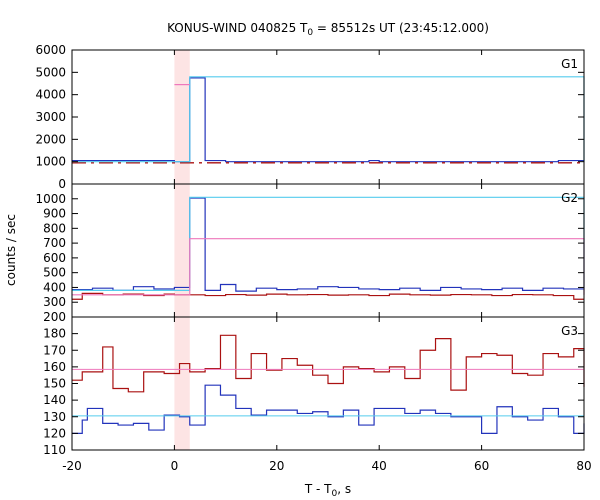  What do you see at coordinates (481, 466) in the screenshot?
I see `x-tick-label: 60` at bounding box center [481, 466].